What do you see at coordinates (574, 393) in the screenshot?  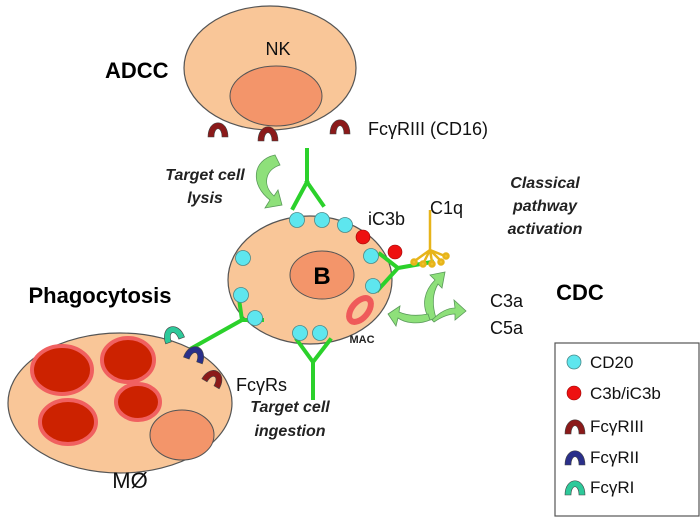 I see `legend-c3b-icon` at bounding box center [574, 393].